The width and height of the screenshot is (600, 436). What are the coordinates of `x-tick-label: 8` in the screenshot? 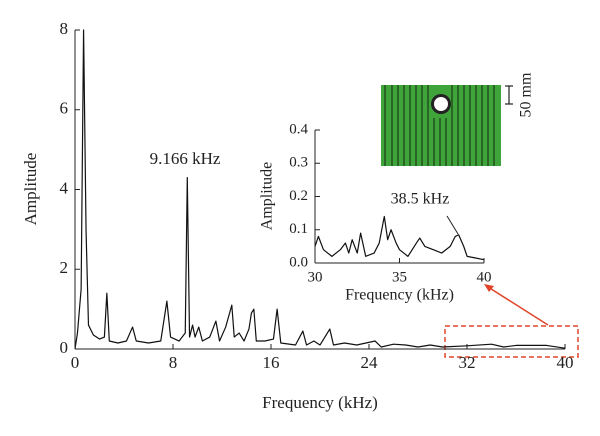 It's located at (173, 362).